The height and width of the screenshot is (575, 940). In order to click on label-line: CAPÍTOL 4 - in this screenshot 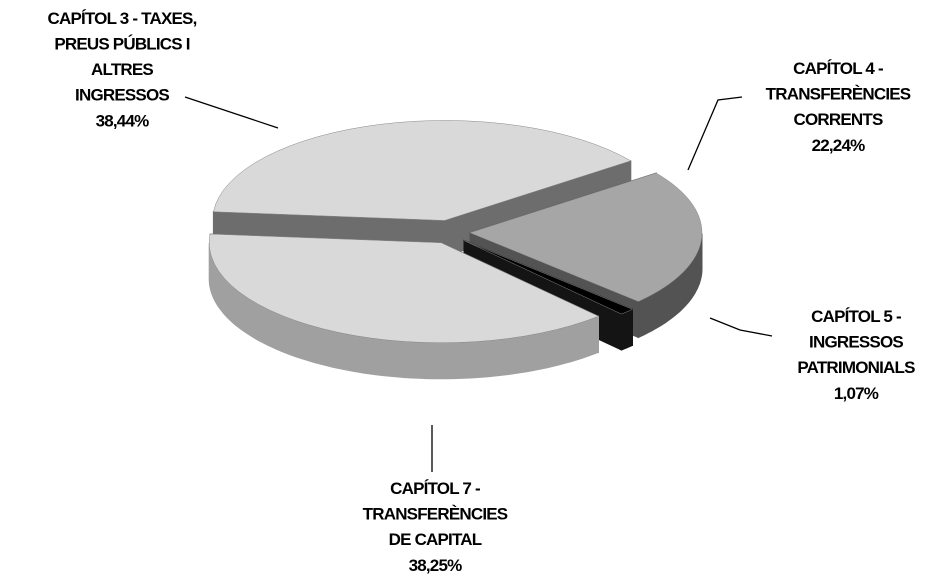, I will do `click(838, 68)`.